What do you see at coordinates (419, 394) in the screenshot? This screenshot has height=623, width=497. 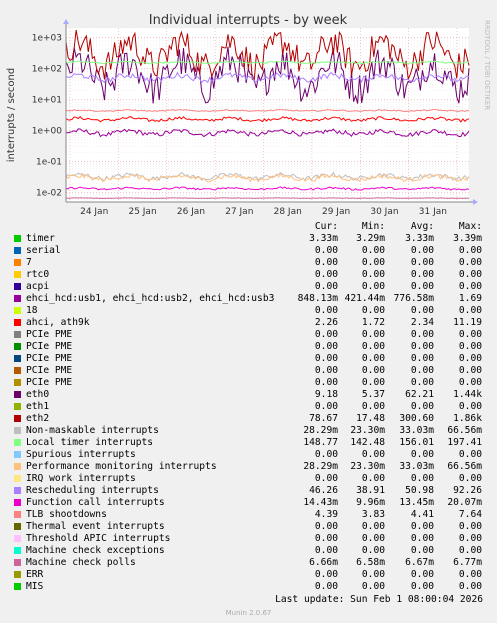 I see `legend-avg-value: 62.21` at bounding box center [419, 394].